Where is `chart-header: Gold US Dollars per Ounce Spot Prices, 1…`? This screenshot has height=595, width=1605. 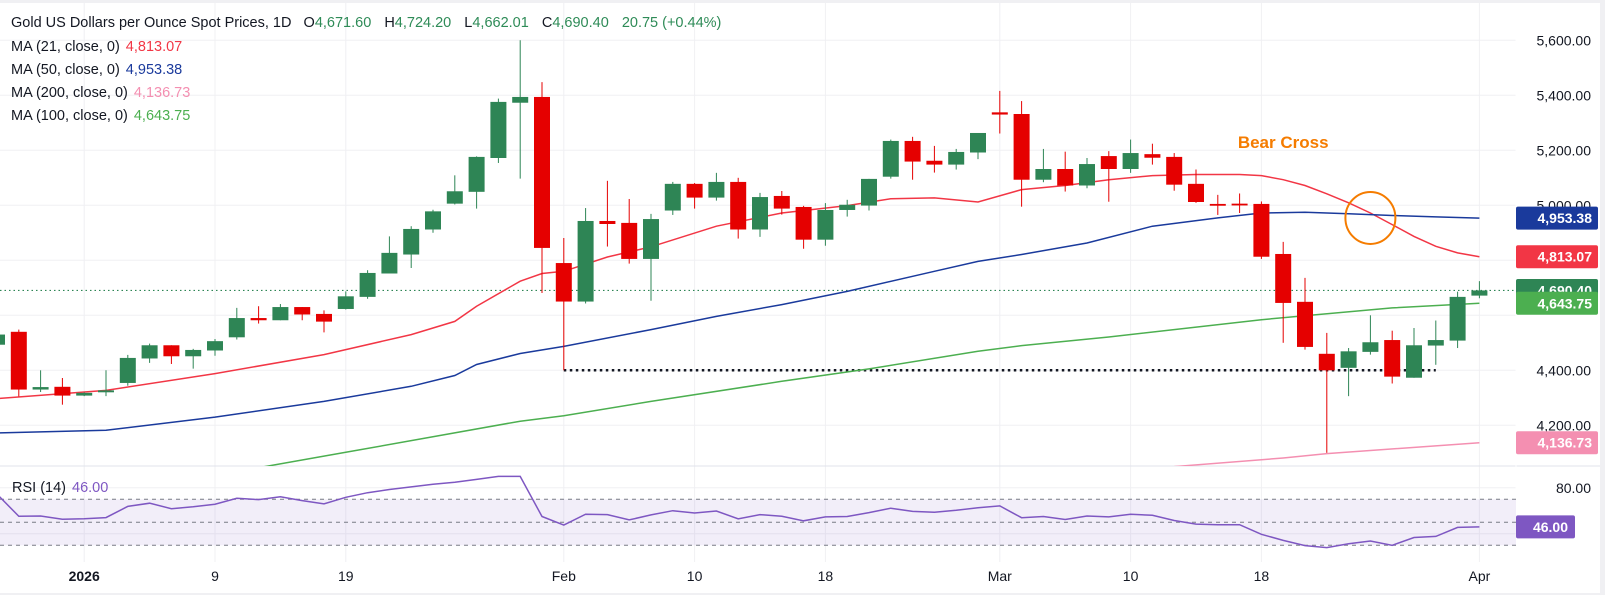
chart-header: Gold US Dollars per Ounce Spot Prices, 1… is located at coordinates (370, 23).